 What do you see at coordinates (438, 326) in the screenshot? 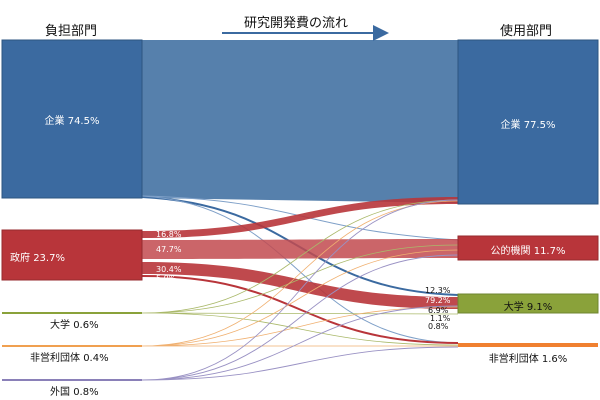
I see `university-inflow-foreign: 0.8%` at bounding box center [438, 326].